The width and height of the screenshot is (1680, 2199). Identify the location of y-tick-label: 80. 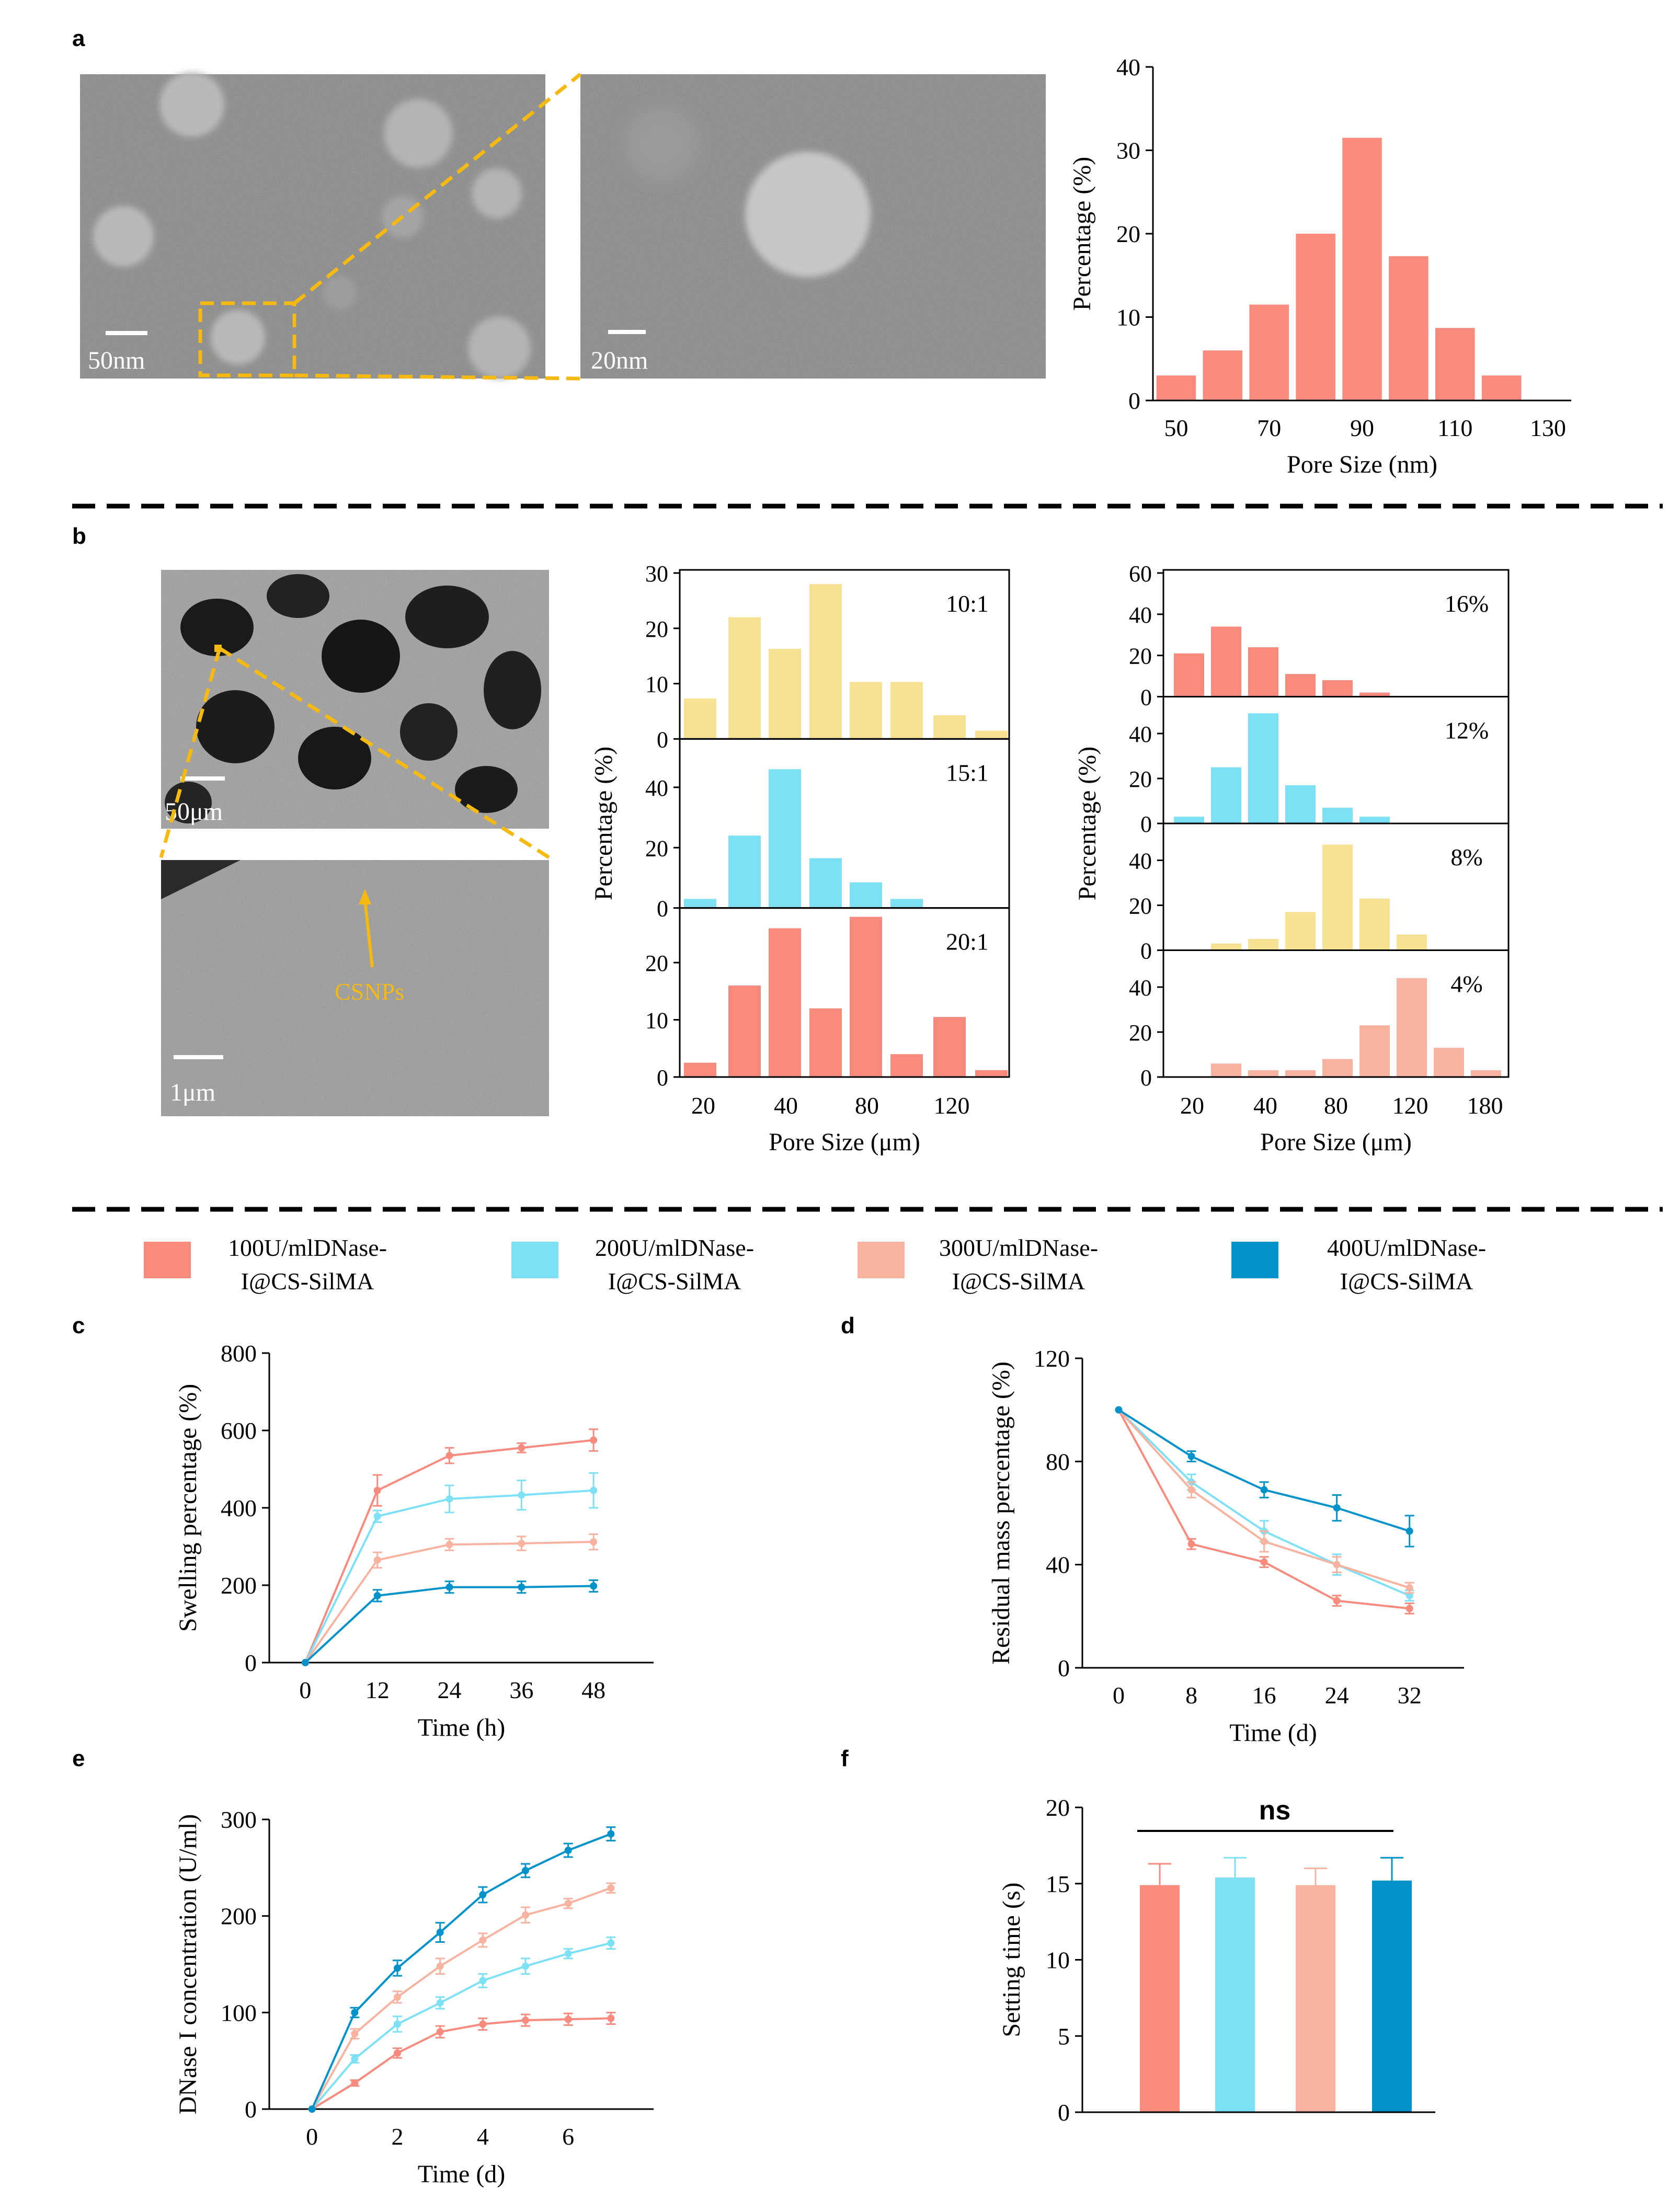
(1058, 1461).